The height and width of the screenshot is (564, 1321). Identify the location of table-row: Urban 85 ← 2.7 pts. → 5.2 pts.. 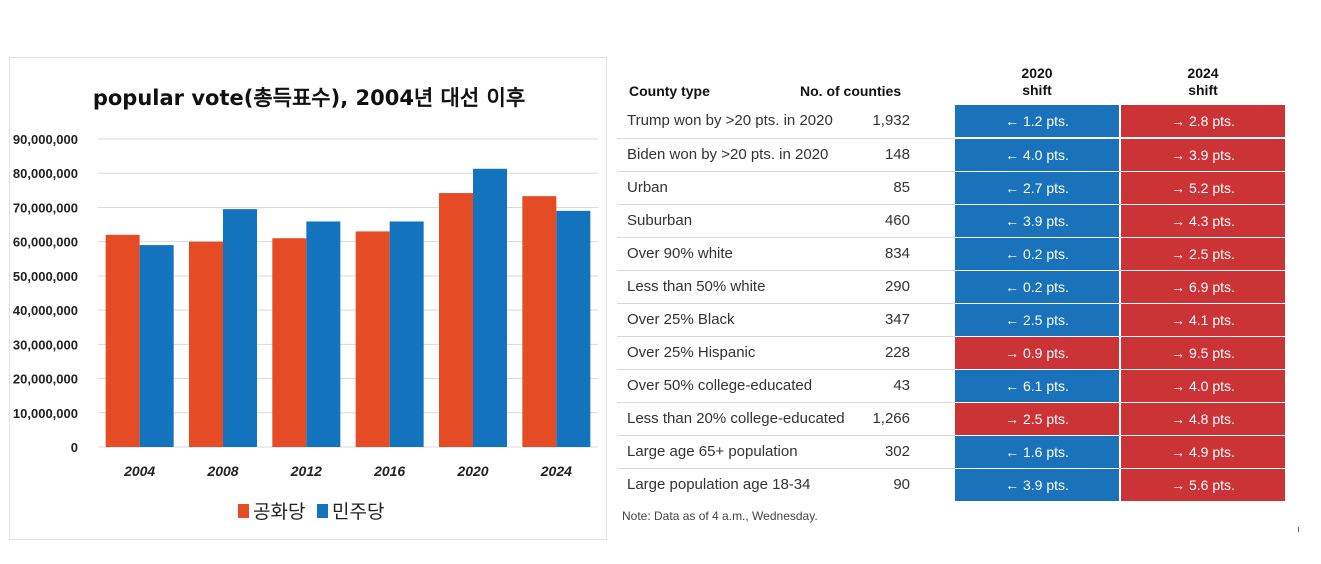
(951, 187).